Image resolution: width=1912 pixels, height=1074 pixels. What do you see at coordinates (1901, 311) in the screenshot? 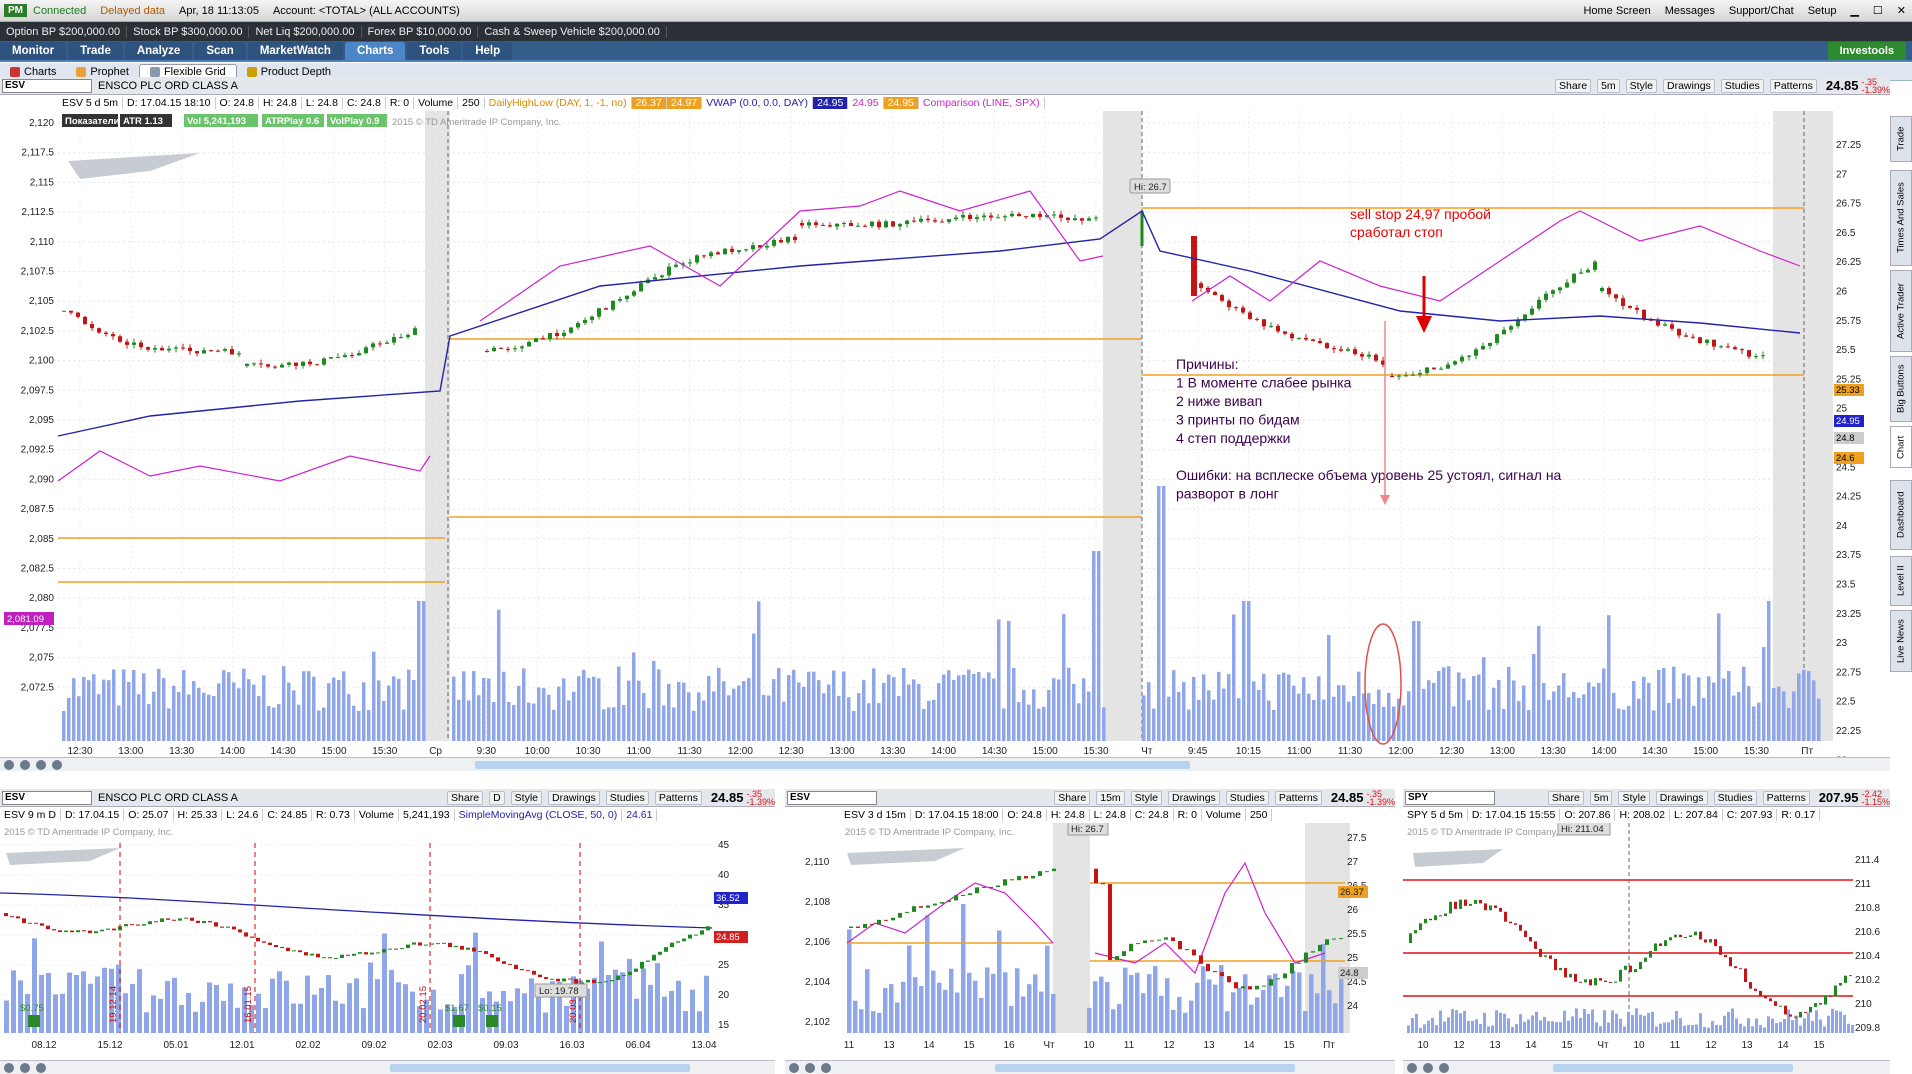
I see `righttab-active-trader: Active Trader` at bounding box center [1901, 311].